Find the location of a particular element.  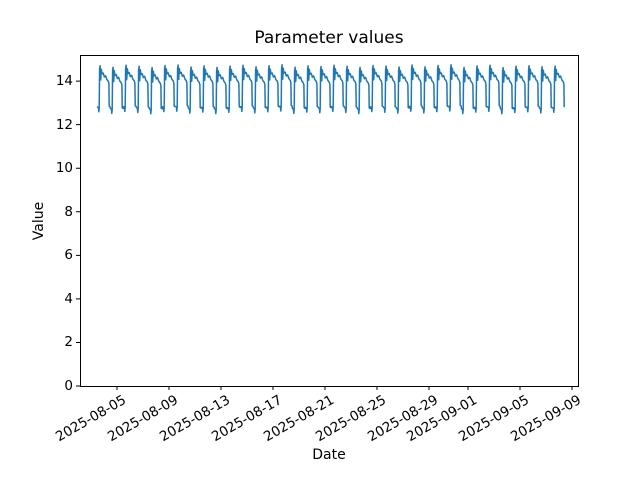

y-tick-label: 0 is located at coordinates (68, 386).